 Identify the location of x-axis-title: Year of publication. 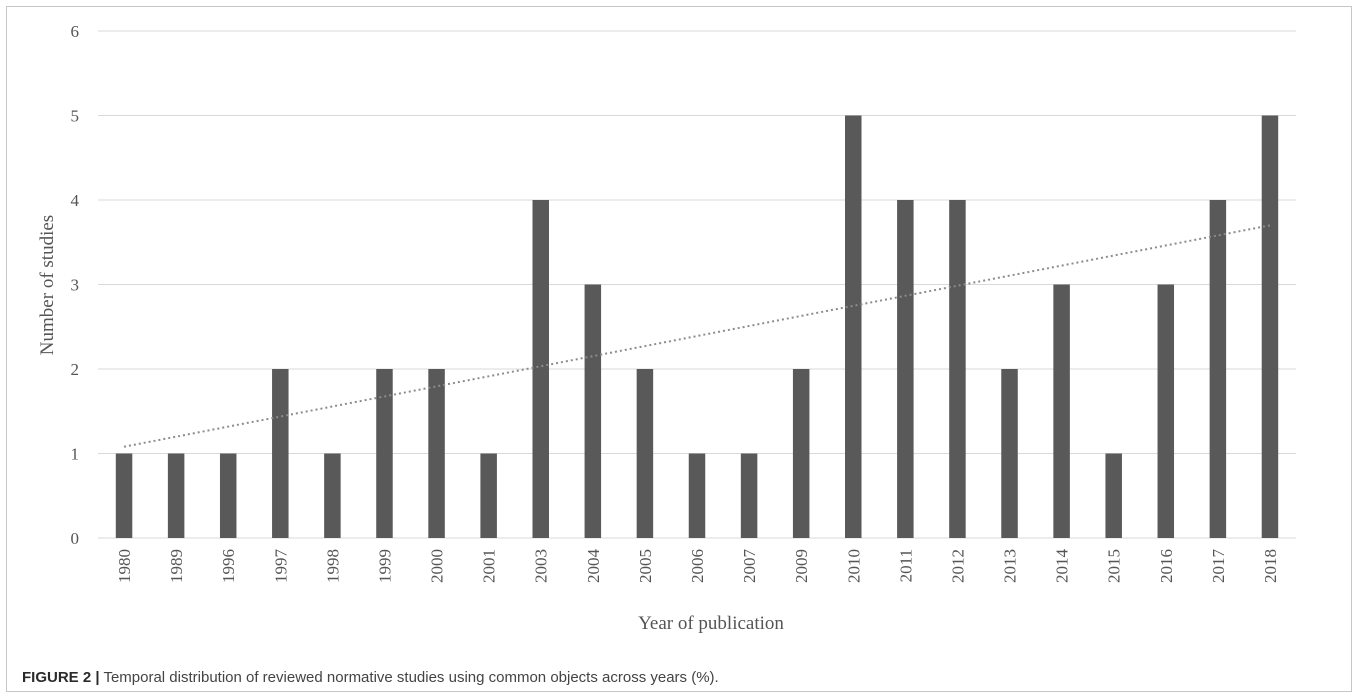
(711, 623).